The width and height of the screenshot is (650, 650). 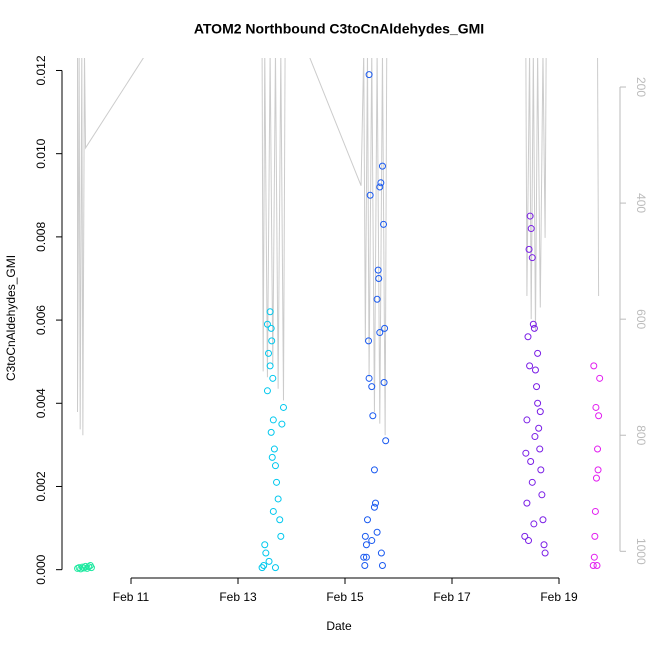 I want to click on x-tick-label: Feb 13, so click(x=238, y=597).